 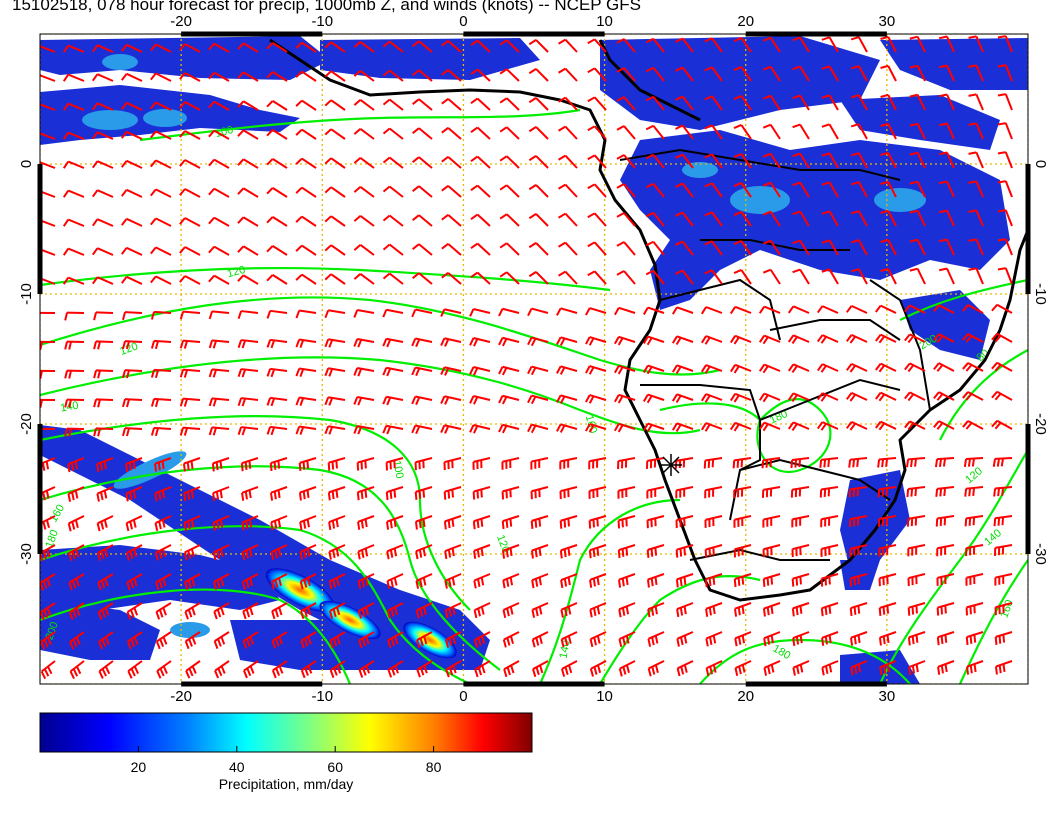 I want to click on colorbar-tick-label: 40, so click(x=237, y=767).